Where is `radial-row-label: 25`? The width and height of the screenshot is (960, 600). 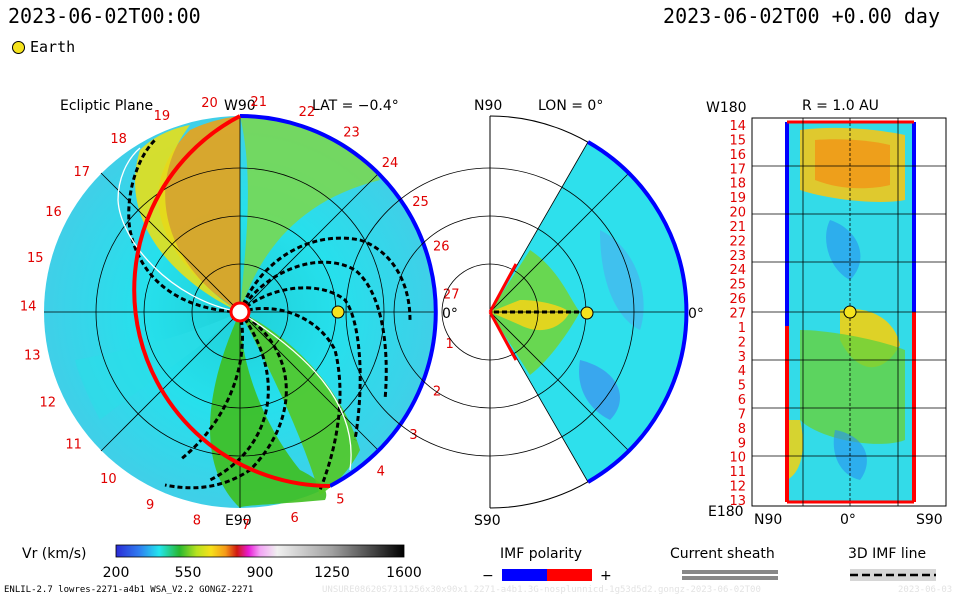 radial-row-label: 25 is located at coordinates (737, 285).